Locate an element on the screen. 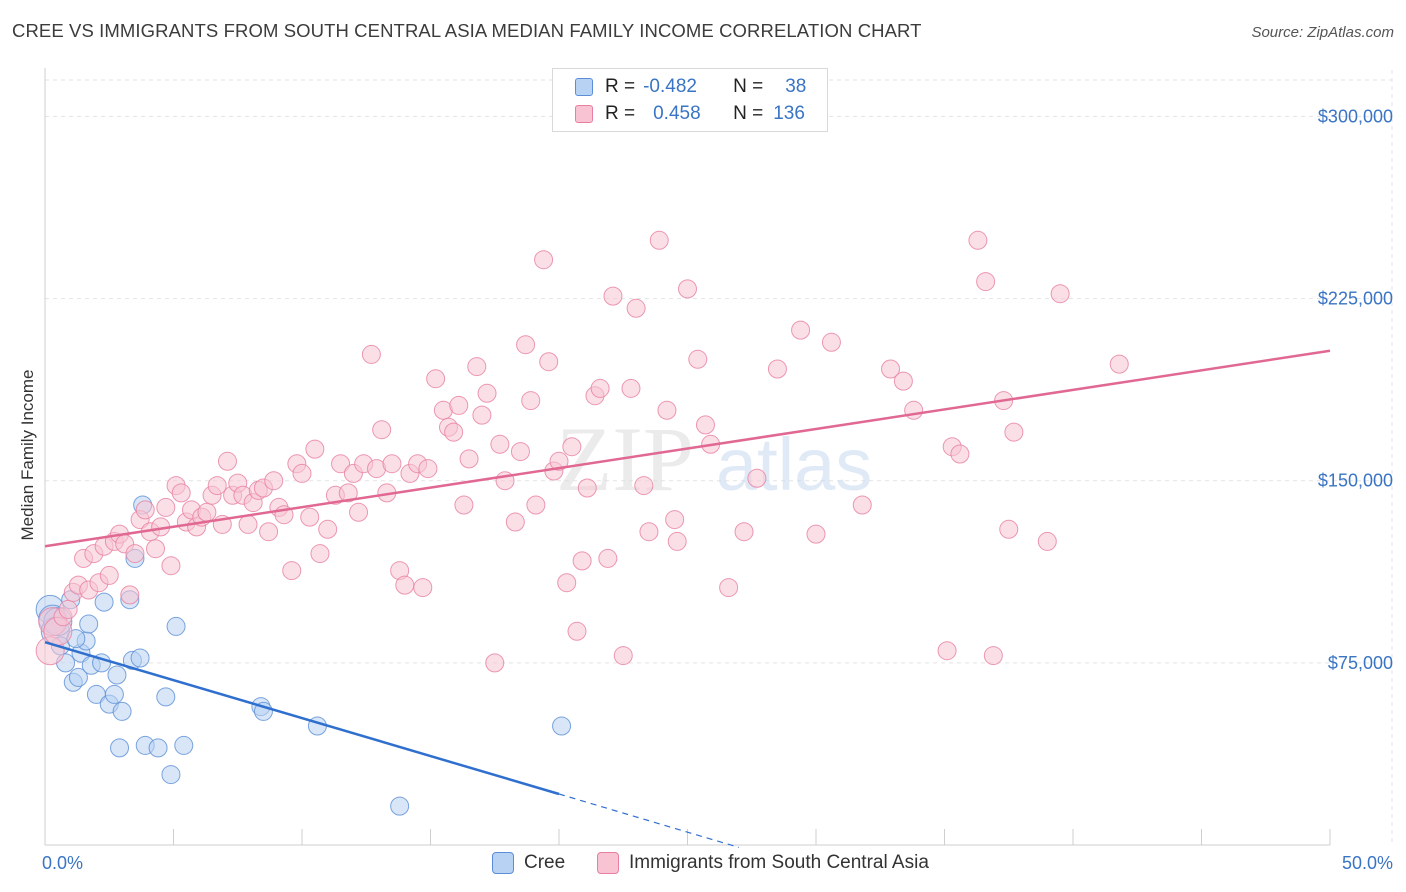  legend-r-value: -0.482 is located at coordinates (670, 86).